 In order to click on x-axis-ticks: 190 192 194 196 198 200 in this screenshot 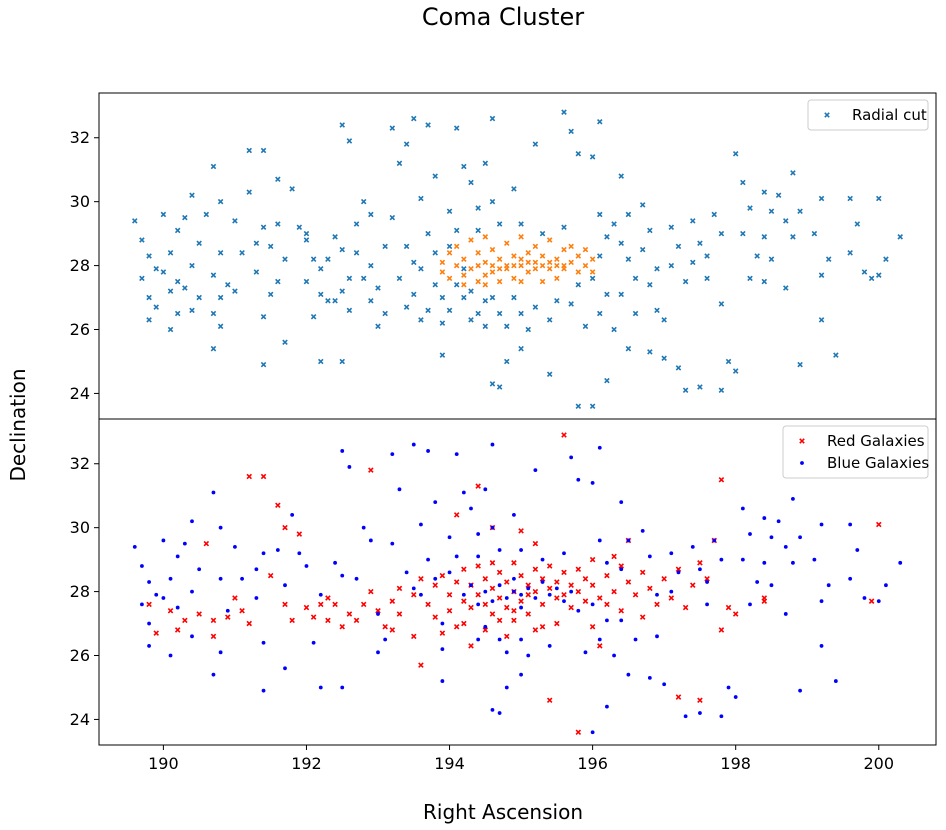, I will do `click(521, 759)`.